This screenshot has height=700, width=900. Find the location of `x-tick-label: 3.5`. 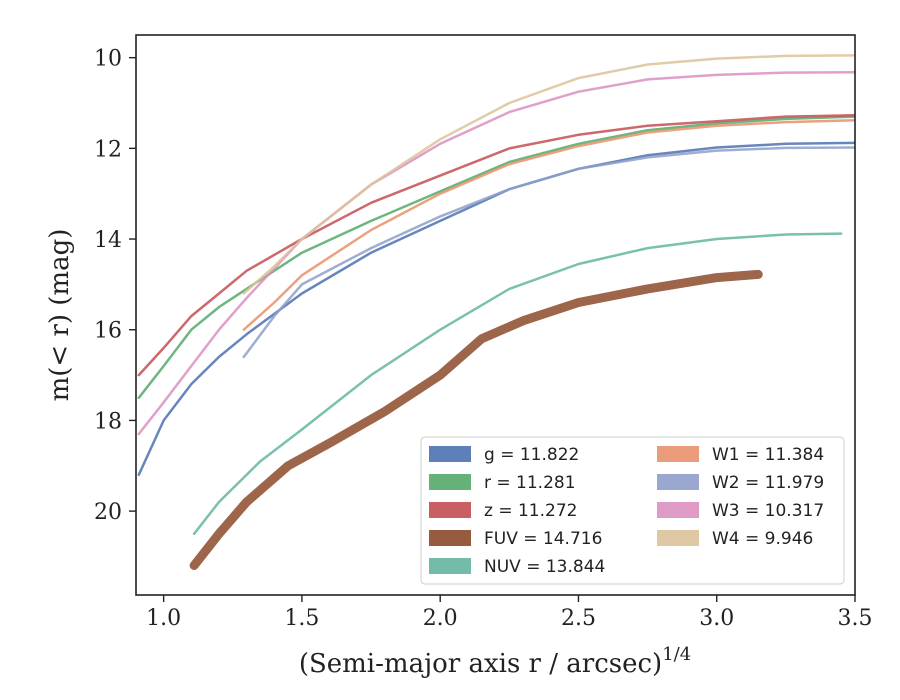

x-tick-label: 3.5 is located at coordinates (855, 618).